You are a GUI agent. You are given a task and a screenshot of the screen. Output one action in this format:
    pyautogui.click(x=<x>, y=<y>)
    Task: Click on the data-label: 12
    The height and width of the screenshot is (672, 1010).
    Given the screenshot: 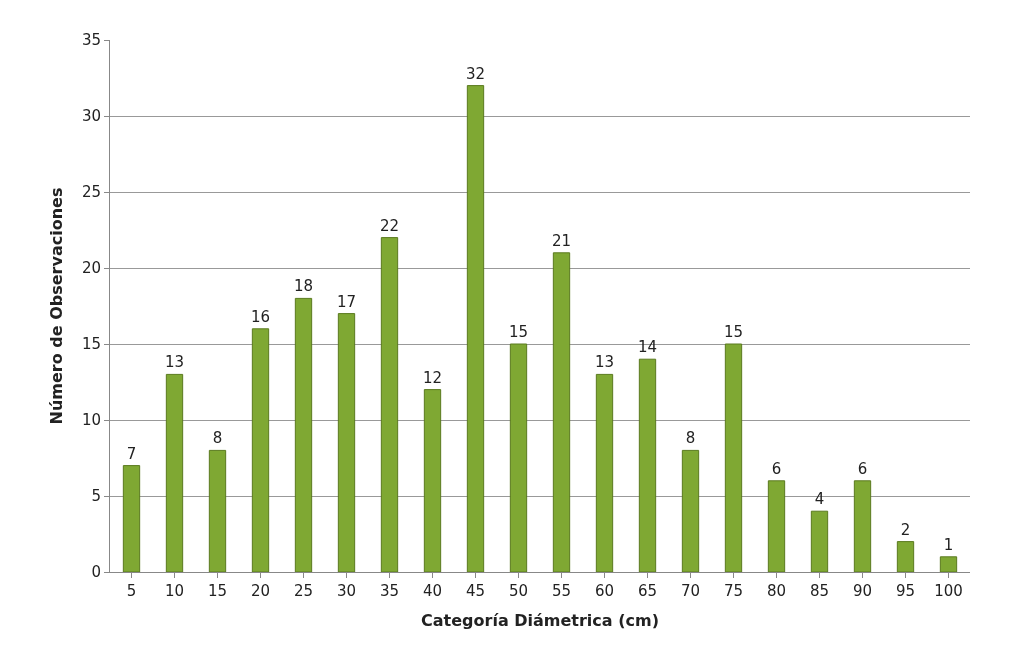 What is the action you would take?
    pyautogui.click(x=432, y=377)
    